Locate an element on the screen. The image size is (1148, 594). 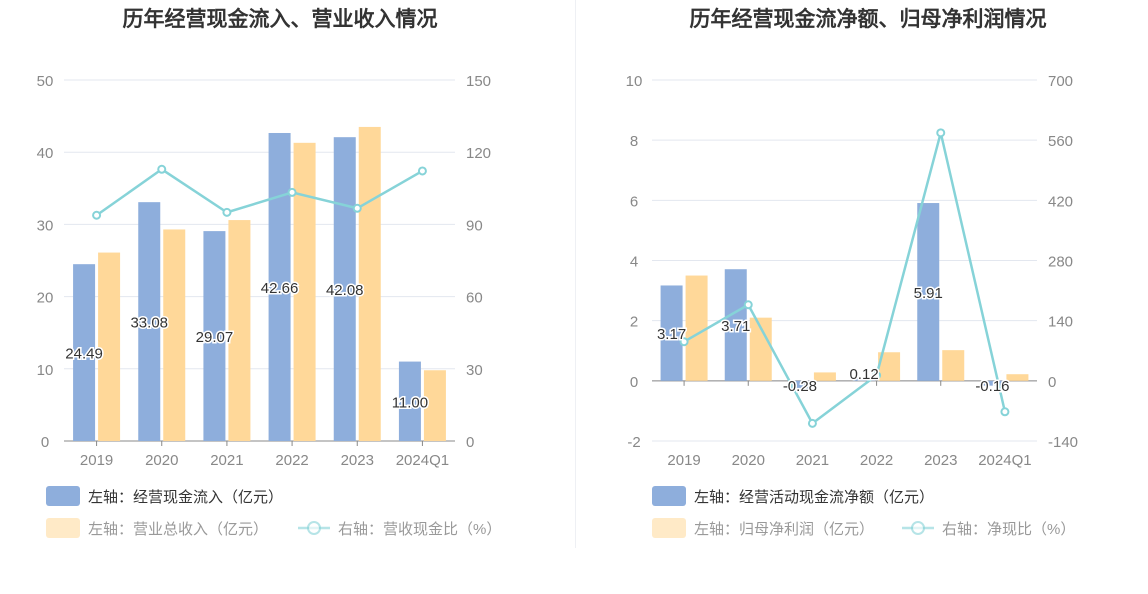
left-axis-tick: 40 is located at coordinates (45, 153).